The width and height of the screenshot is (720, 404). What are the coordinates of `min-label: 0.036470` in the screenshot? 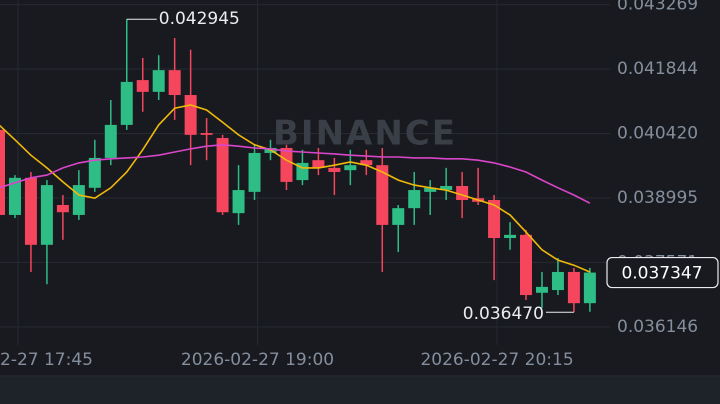 It's located at (503, 314).